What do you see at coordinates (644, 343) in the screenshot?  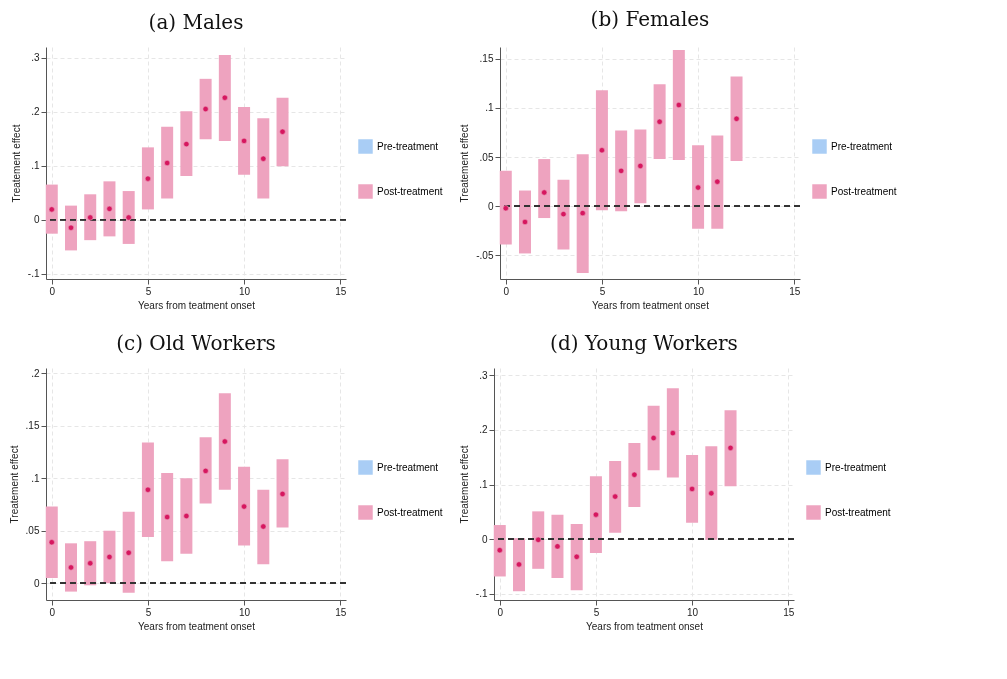 I see `chart-title: (d) Young Workers` at bounding box center [644, 343].